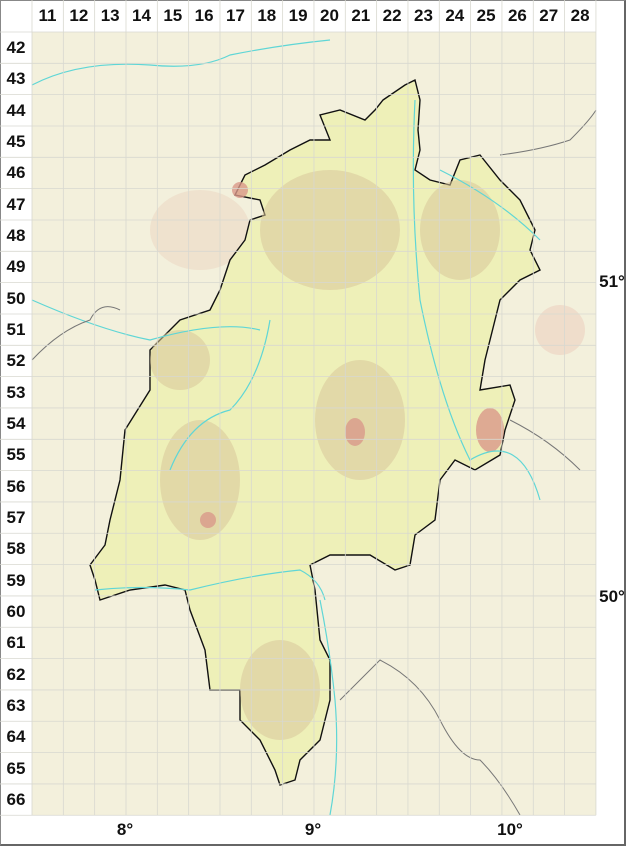 The width and height of the screenshot is (628, 848). I want to click on column-label: 20, so click(329, 15).